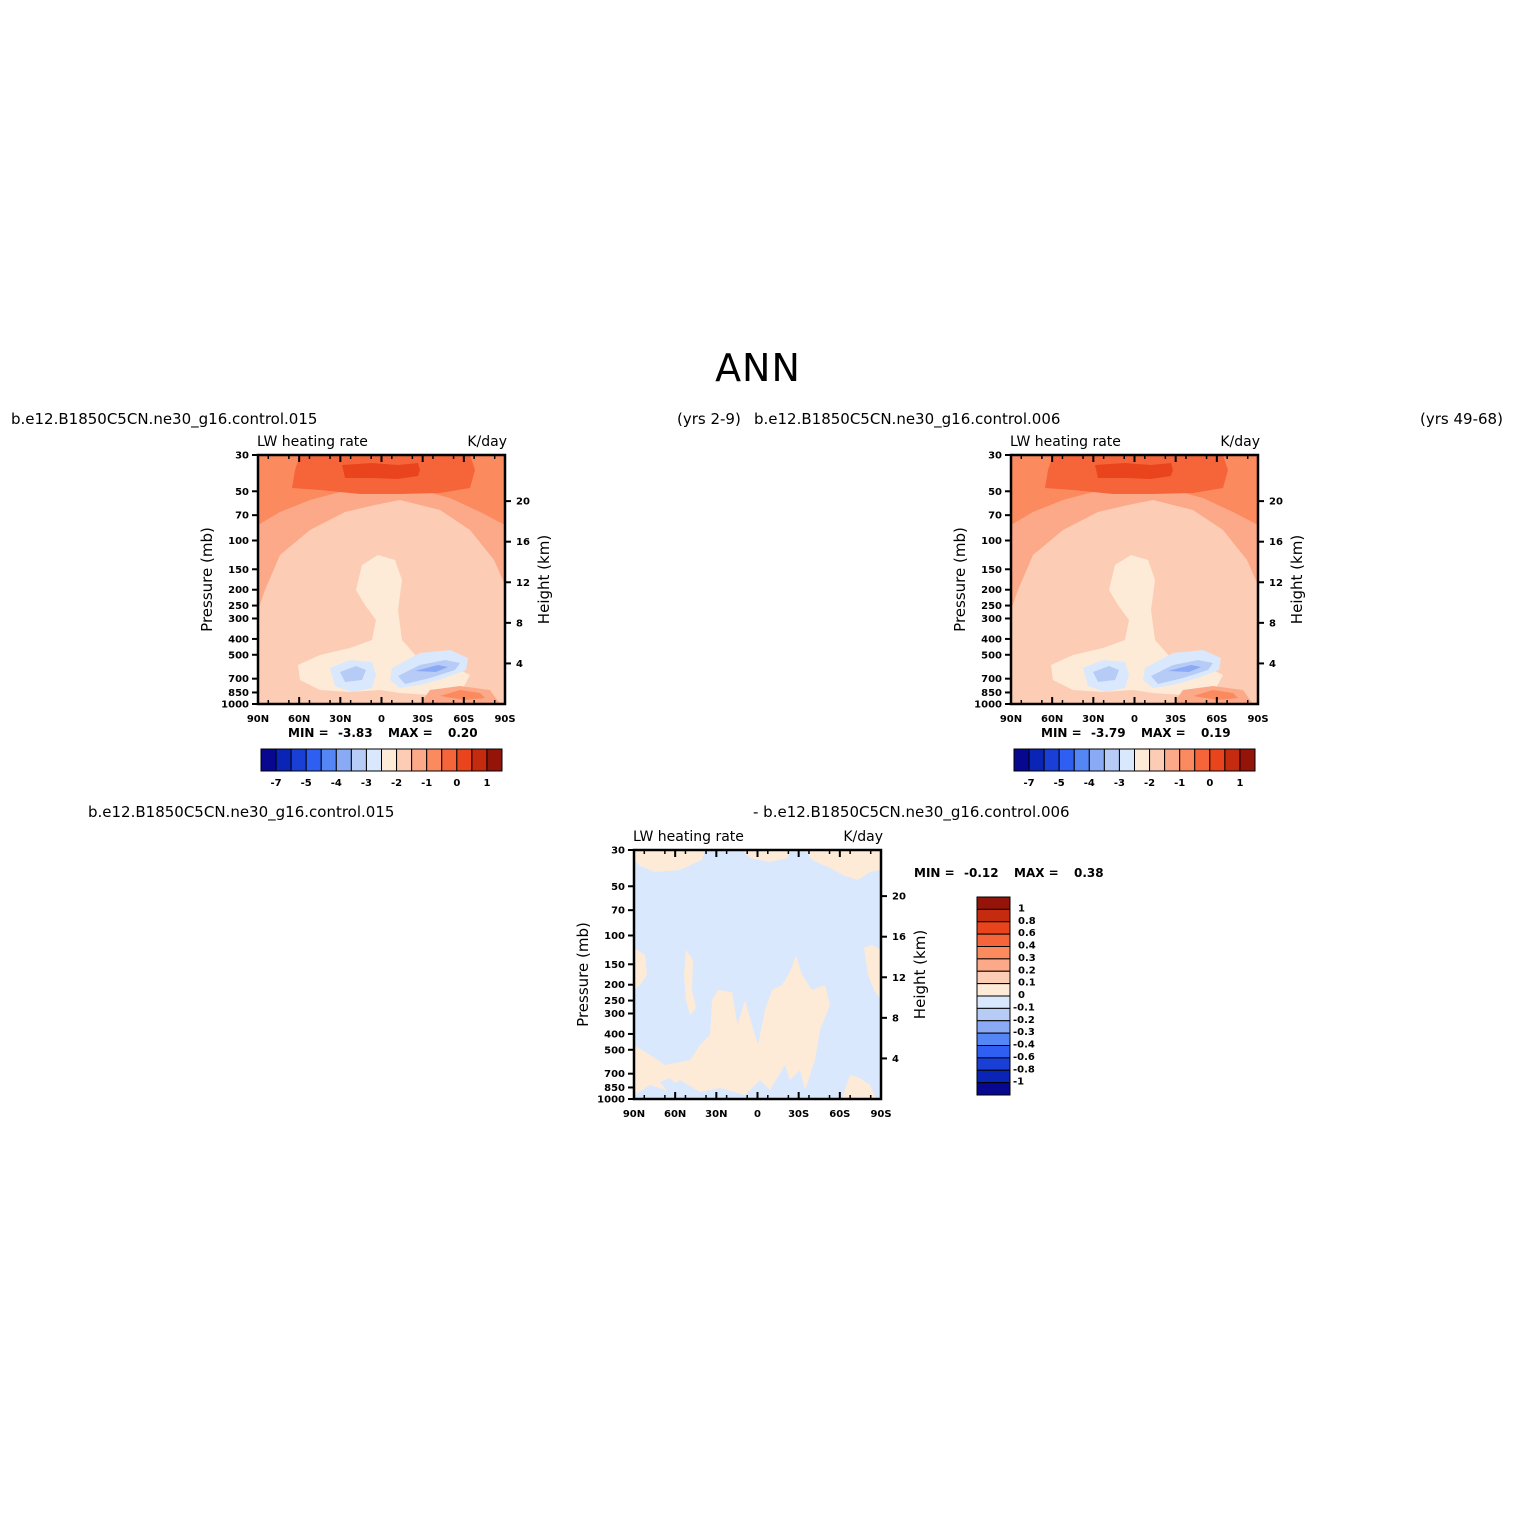 This screenshot has height=1516, width=1517. I want to click on y-right-tick-label: 4, so click(519, 664).